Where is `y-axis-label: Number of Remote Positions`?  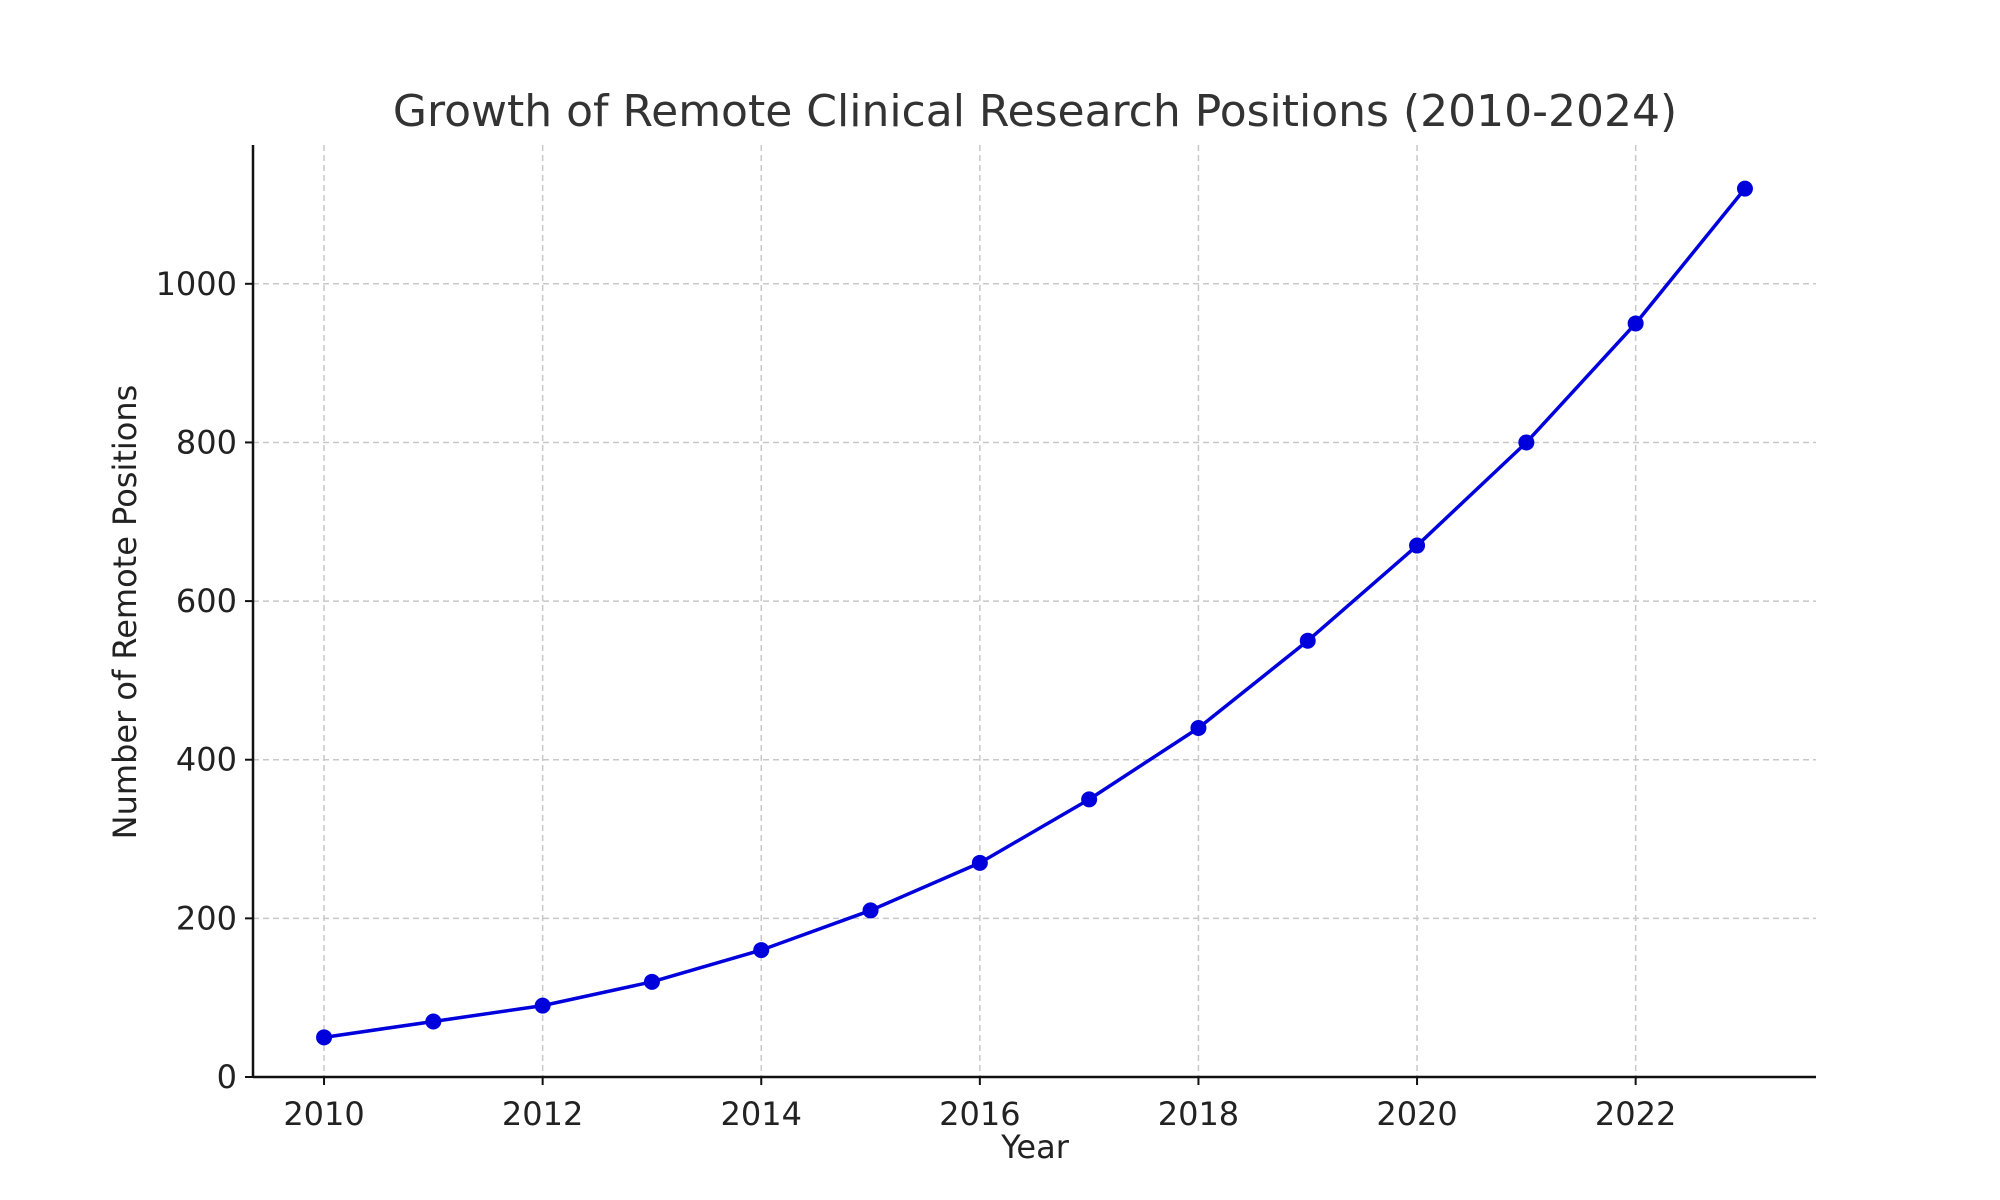
y-axis-label: Number of Remote Positions is located at coordinates (125, 612).